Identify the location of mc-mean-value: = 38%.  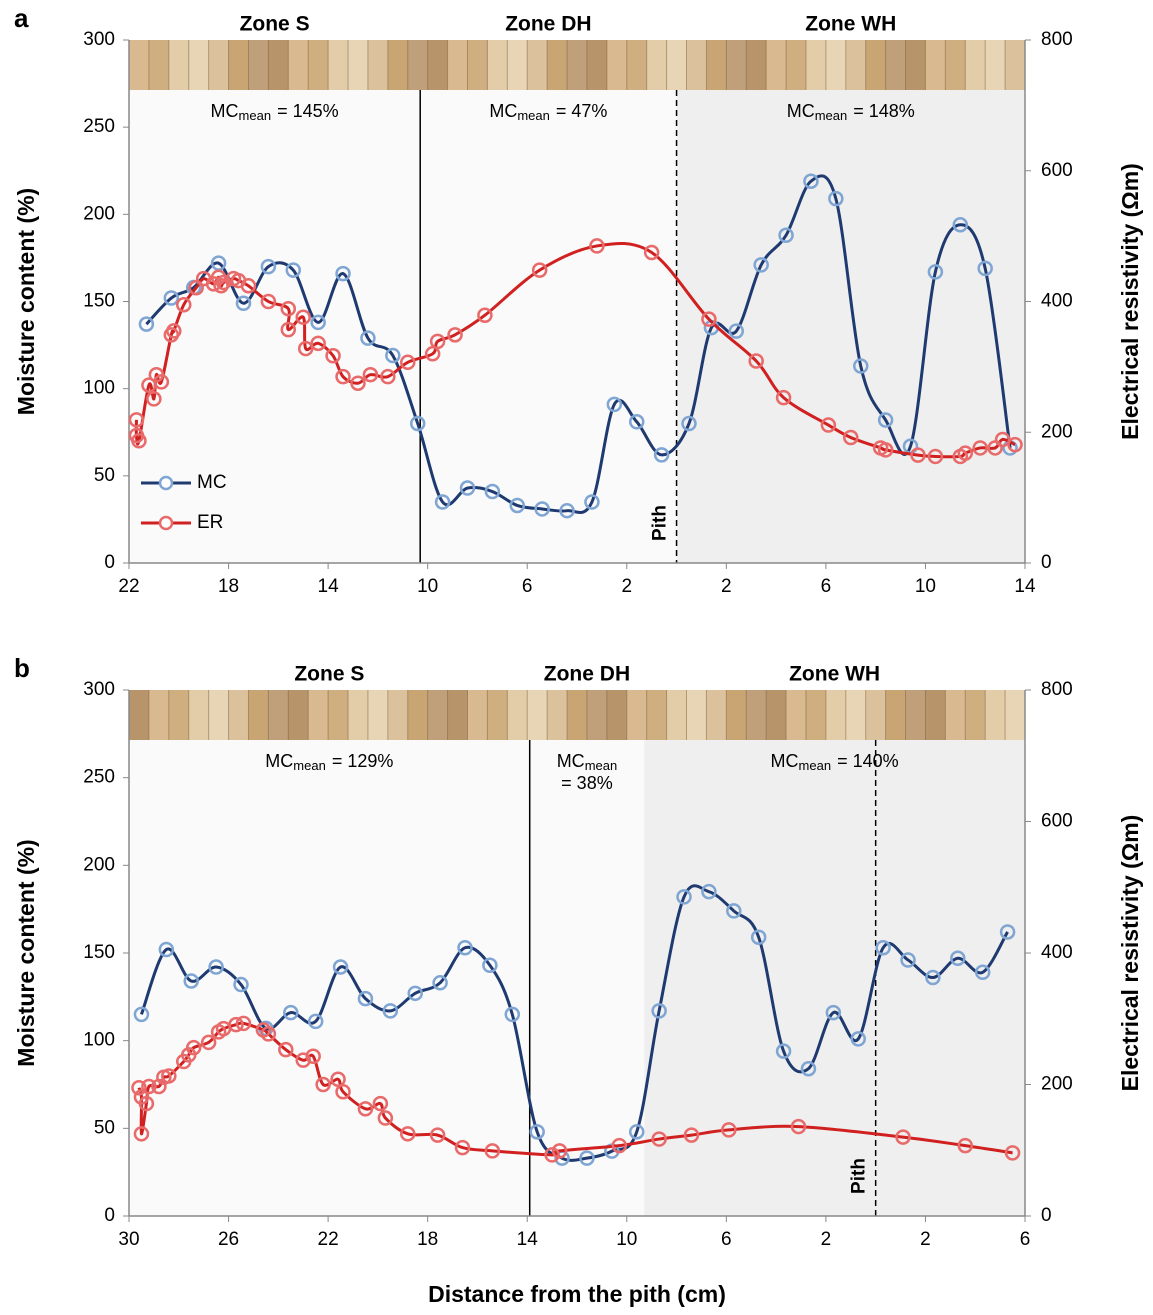
(587, 783).